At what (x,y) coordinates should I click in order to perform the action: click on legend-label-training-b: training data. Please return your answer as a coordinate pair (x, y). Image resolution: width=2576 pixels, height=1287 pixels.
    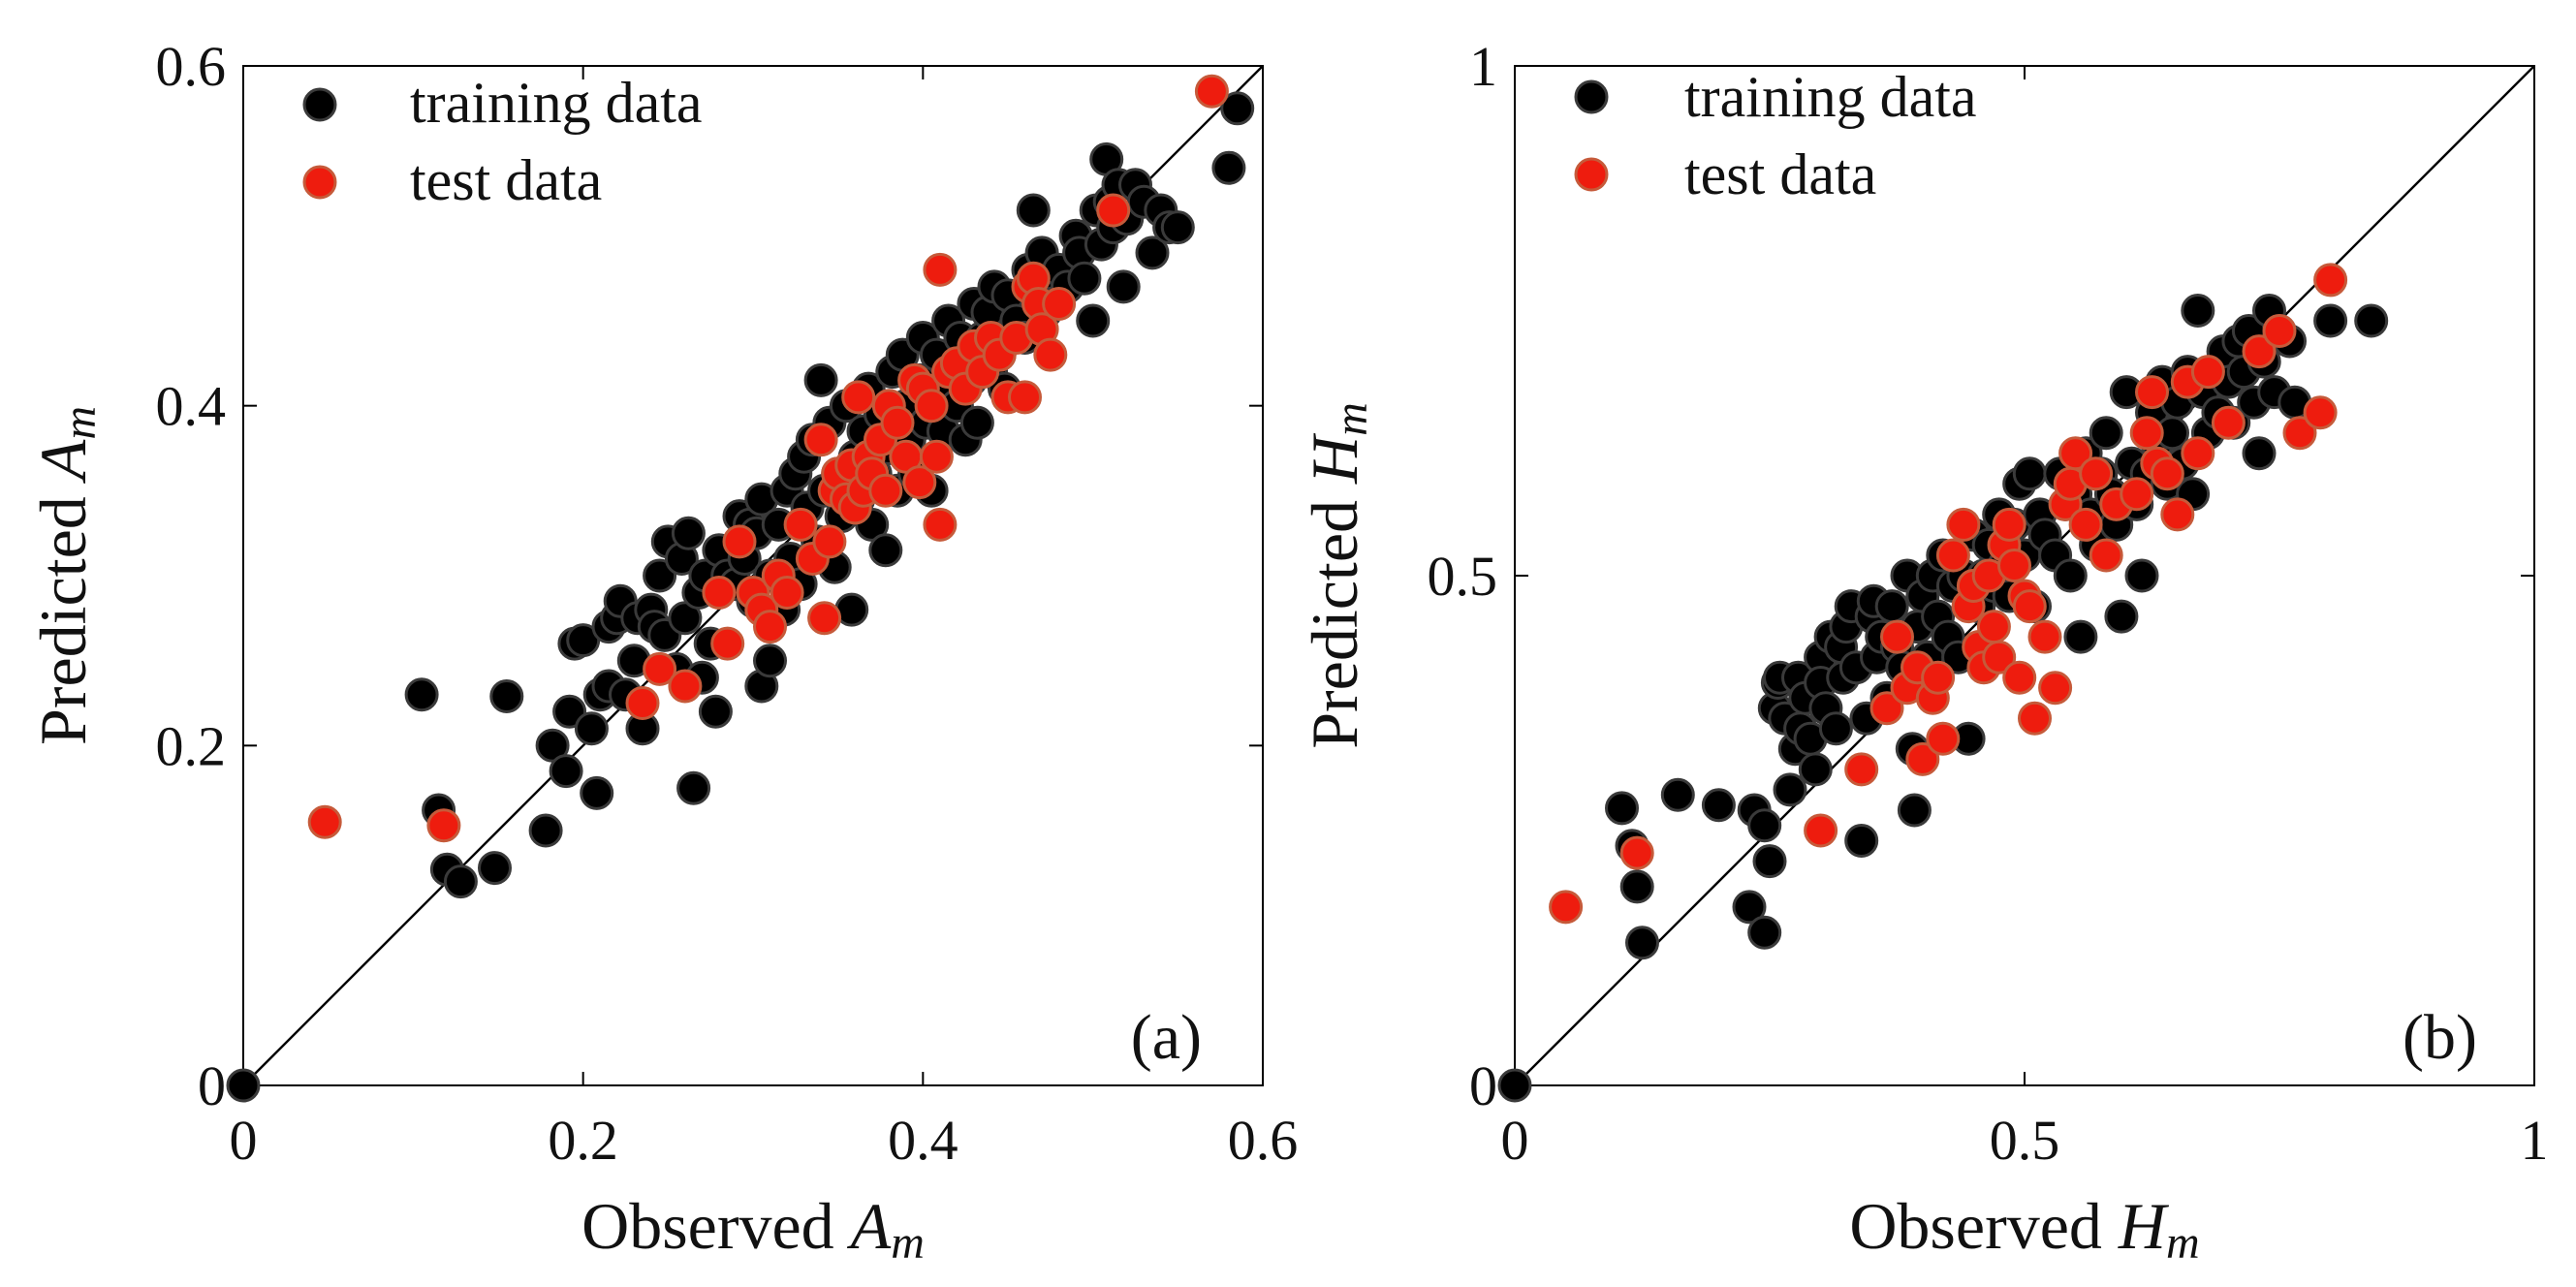
    Looking at the image, I should click on (1830, 97).